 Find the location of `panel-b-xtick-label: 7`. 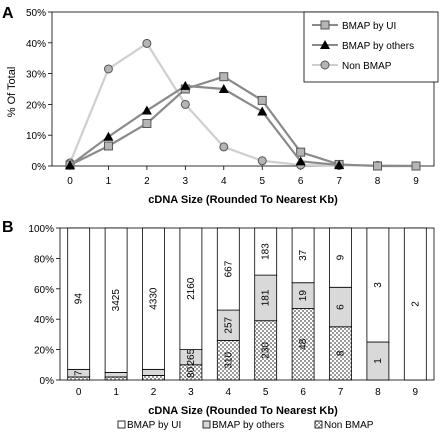

panel-b-xtick-label: 7 is located at coordinates (341, 392).